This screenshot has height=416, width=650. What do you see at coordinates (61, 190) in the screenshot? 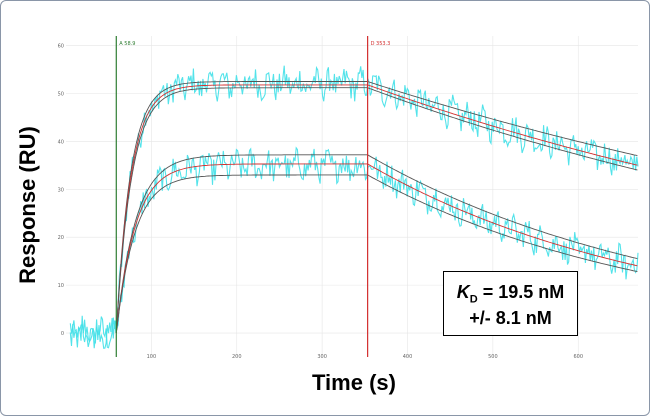
I see `y-tick-label: 30` at bounding box center [61, 190].